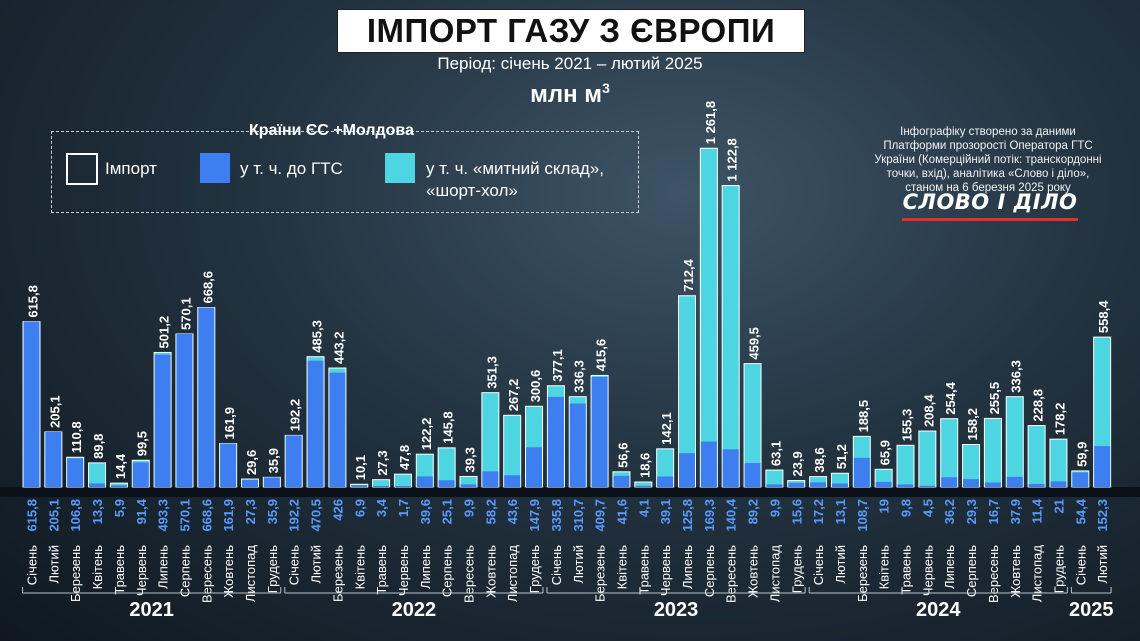 This screenshot has height=641, width=1140. What do you see at coordinates (949, 511) in the screenshot?
I see `bar-gts-label: 36,2` at bounding box center [949, 511].